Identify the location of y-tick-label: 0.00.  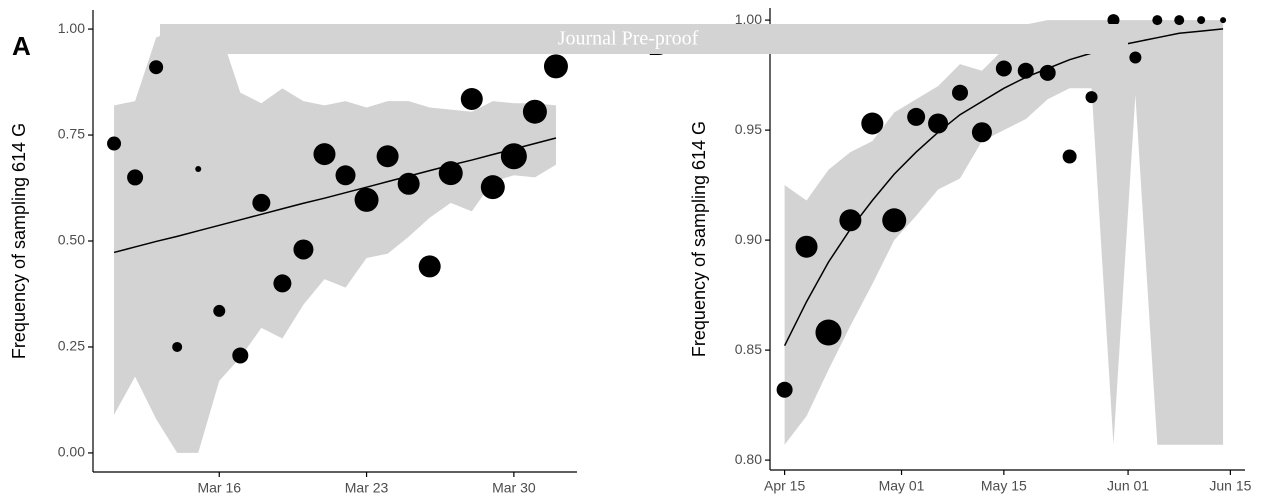
(71, 452).